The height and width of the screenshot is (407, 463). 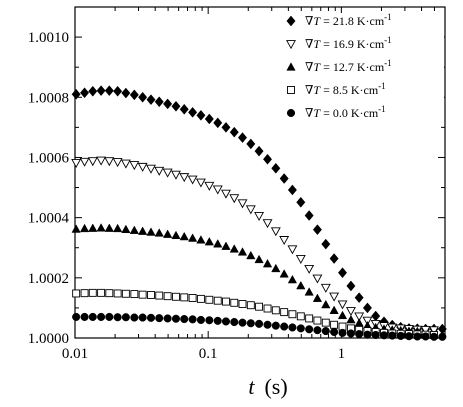 I want to click on x-tick-label: 0.1, so click(x=208, y=354).